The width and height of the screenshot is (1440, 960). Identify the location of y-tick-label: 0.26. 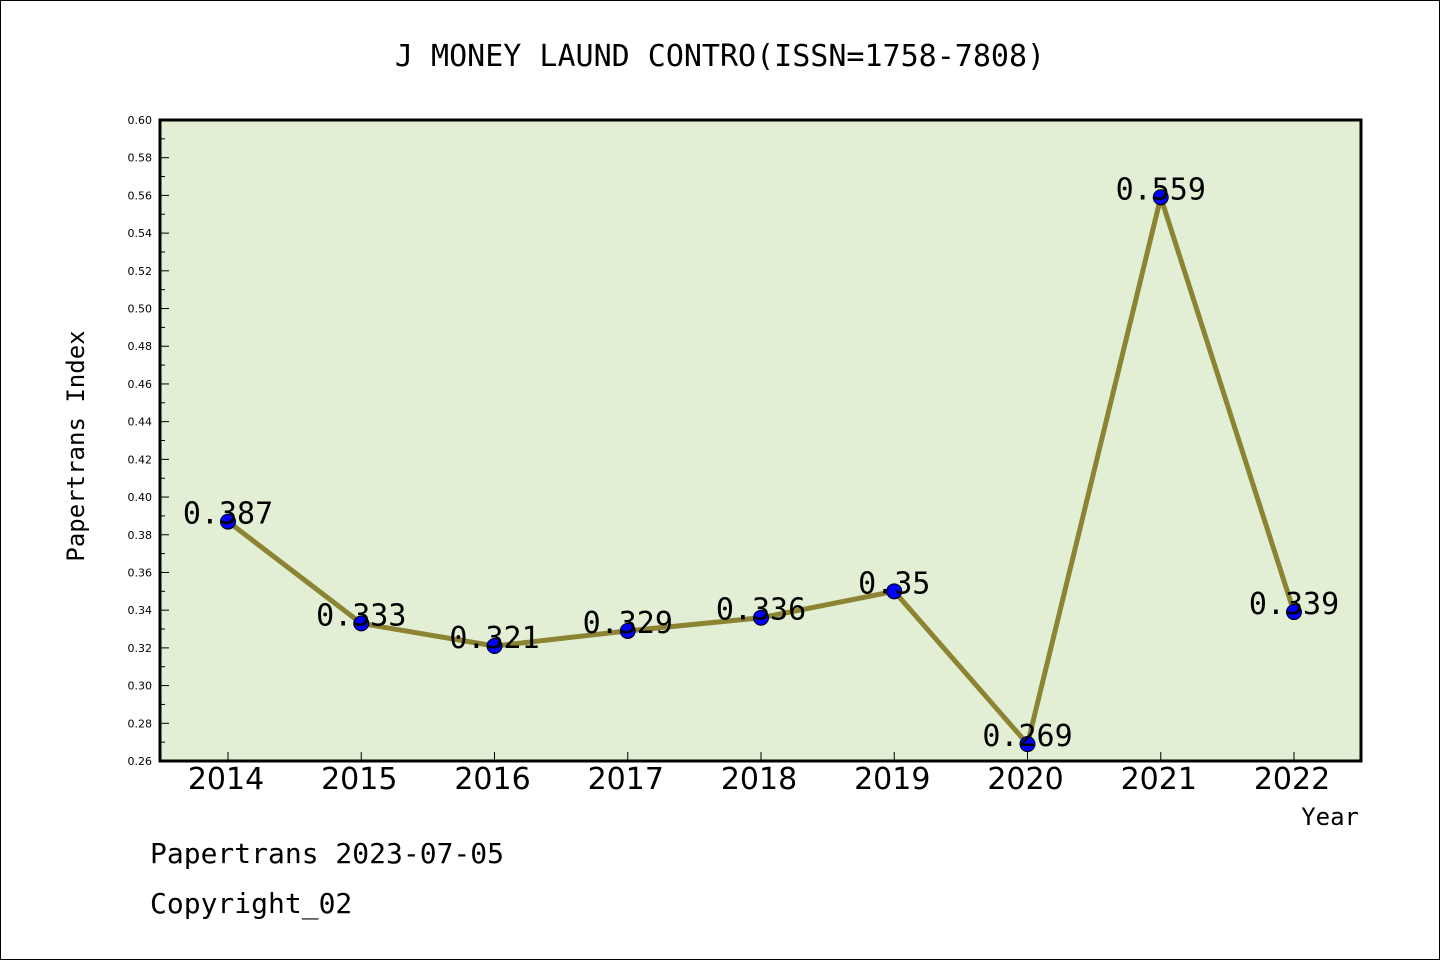
(140, 761).